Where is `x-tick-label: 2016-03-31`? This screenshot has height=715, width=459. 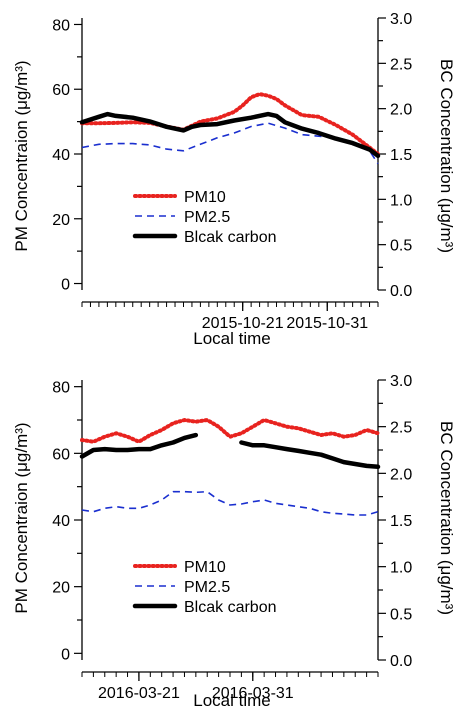
x-tick-label: 2016-03-31 is located at coordinates (253, 693).